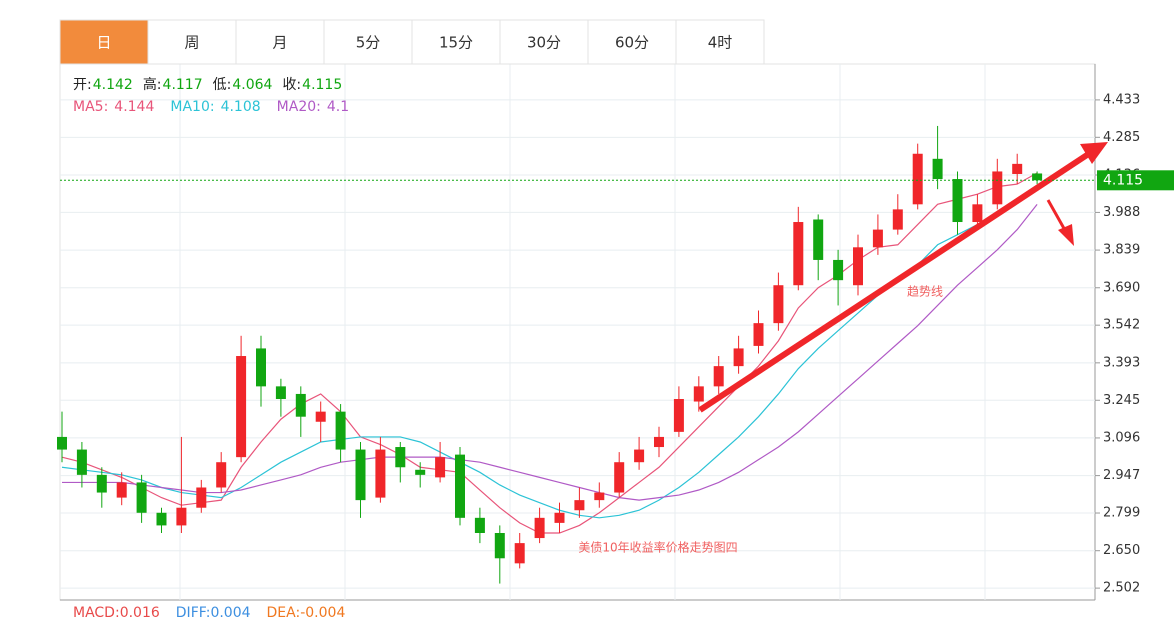 Image resolution: width=1174 pixels, height=617 pixels. What do you see at coordinates (322, 85) in the screenshot?
I see `info-value: 4.115` at bounding box center [322, 85].